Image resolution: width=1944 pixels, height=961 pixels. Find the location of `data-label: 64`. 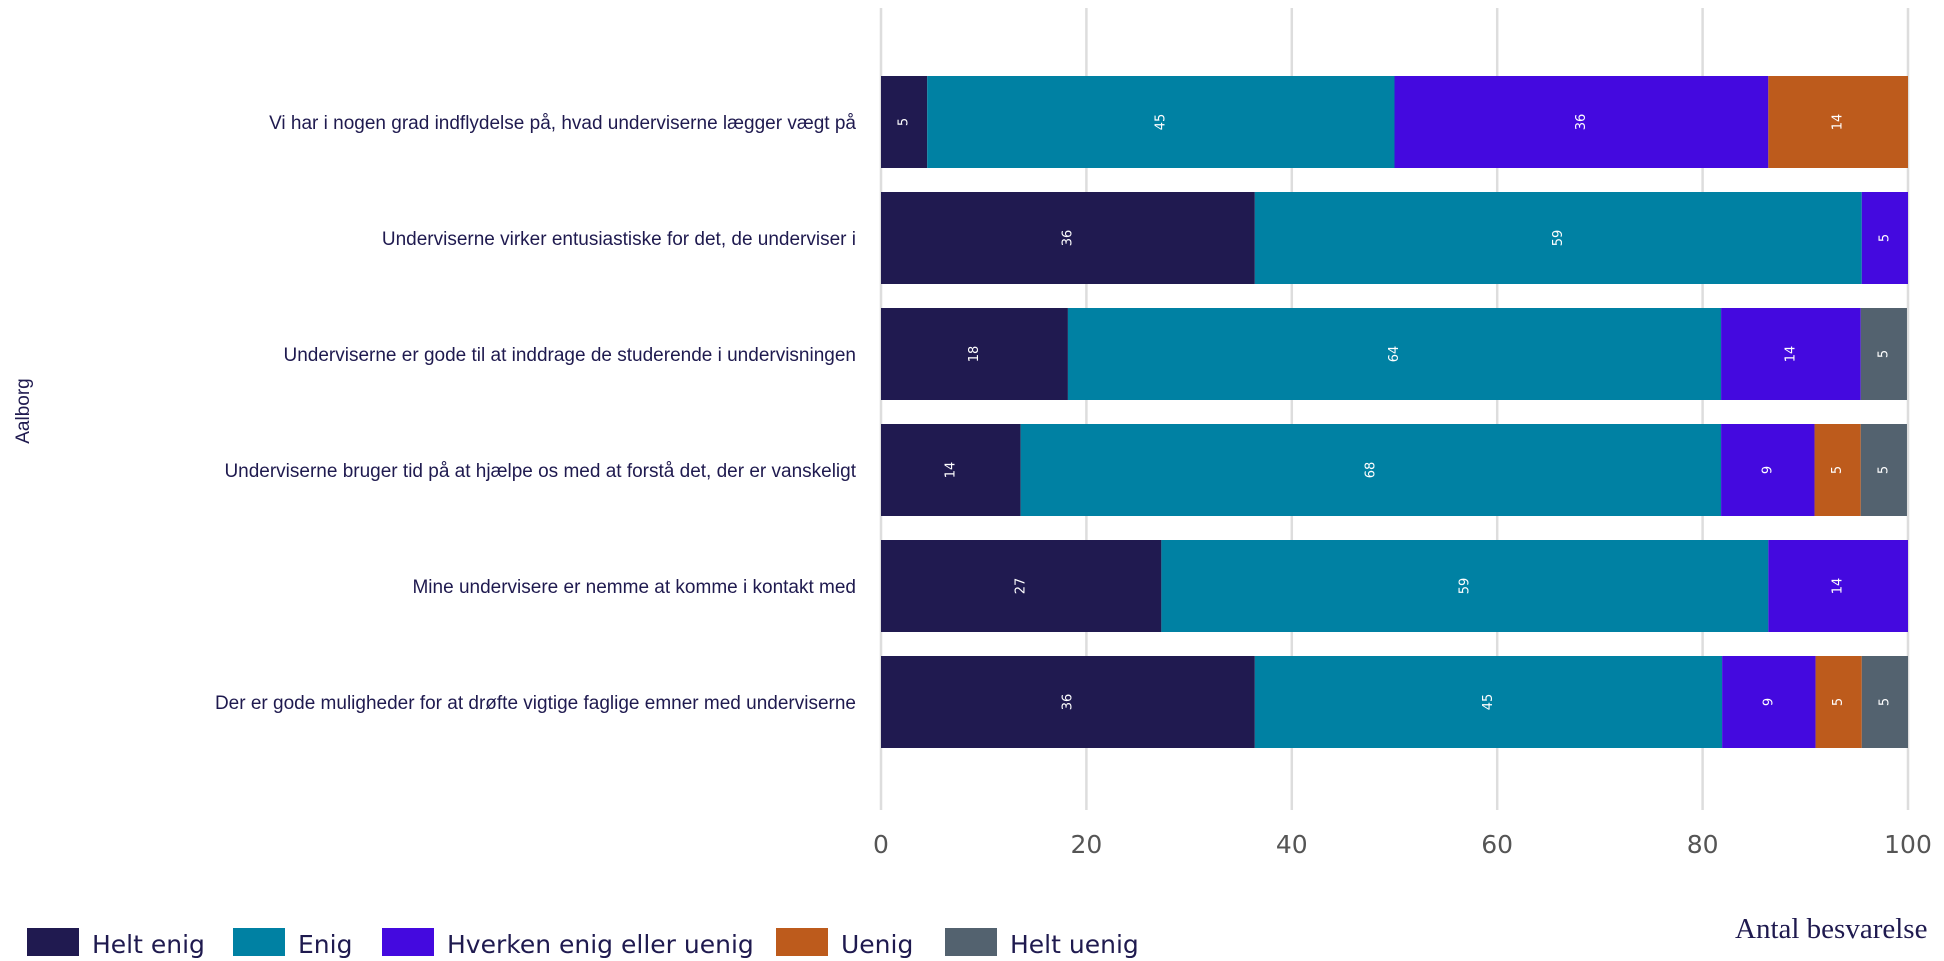

data-label: 64 is located at coordinates (1394, 354).